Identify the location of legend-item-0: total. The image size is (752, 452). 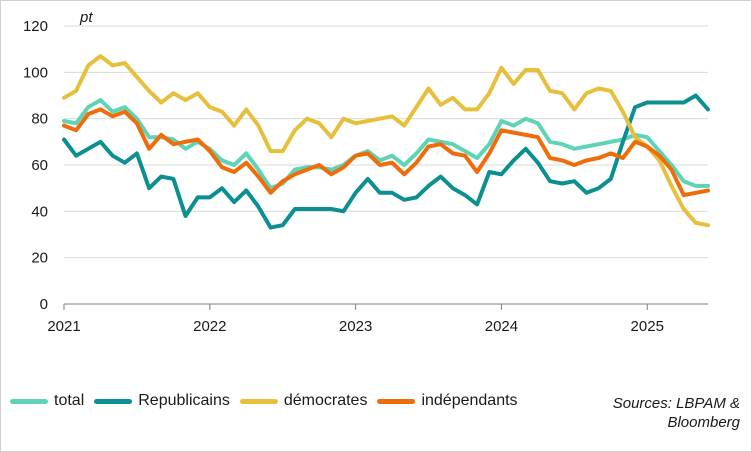
(47, 401).